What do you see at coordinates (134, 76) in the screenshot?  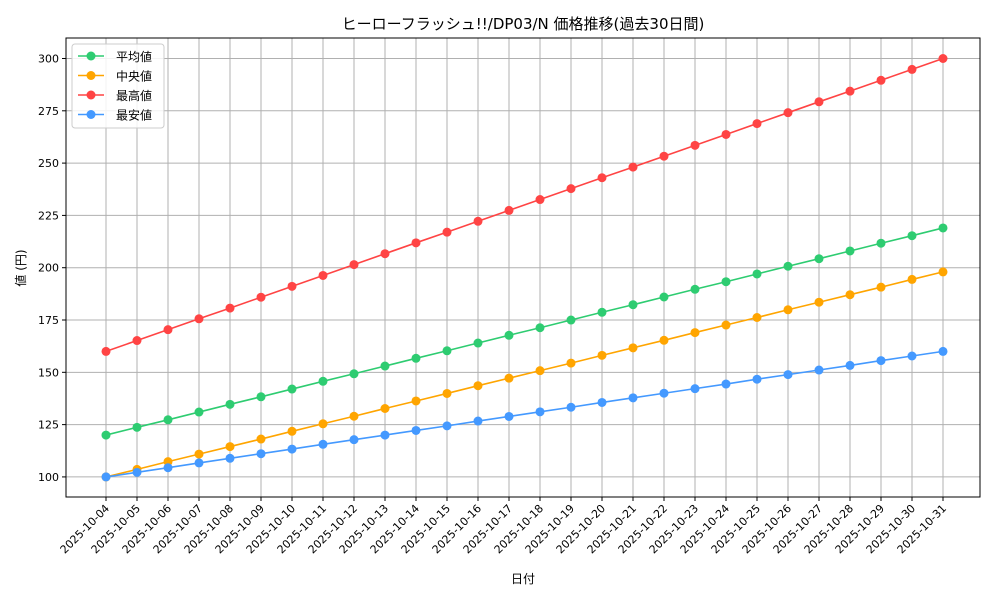 I see `legend-label: 中央値` at bounding box center [134, 76].